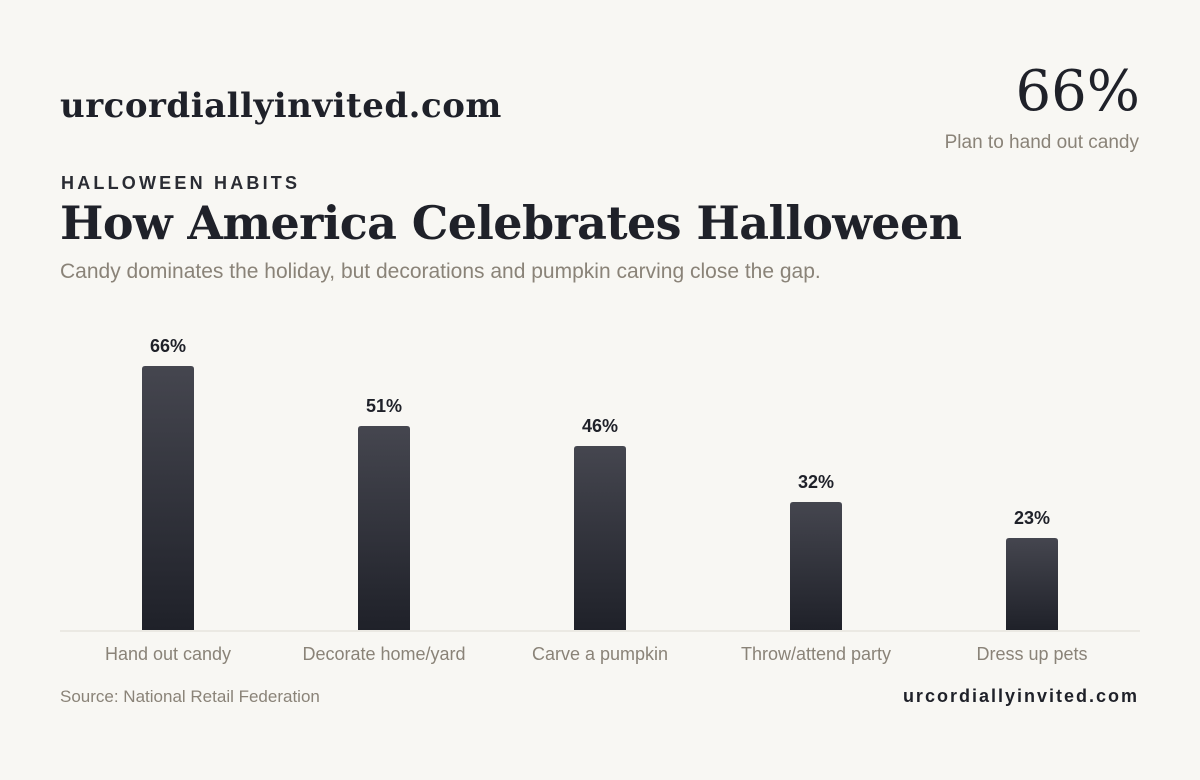 The image size is (1200, 780). What do you see at coordinates (511, 223) in the screenshot?
I see `chart-title: How America Celebrates Halloween` at bounding box center [511, 223].